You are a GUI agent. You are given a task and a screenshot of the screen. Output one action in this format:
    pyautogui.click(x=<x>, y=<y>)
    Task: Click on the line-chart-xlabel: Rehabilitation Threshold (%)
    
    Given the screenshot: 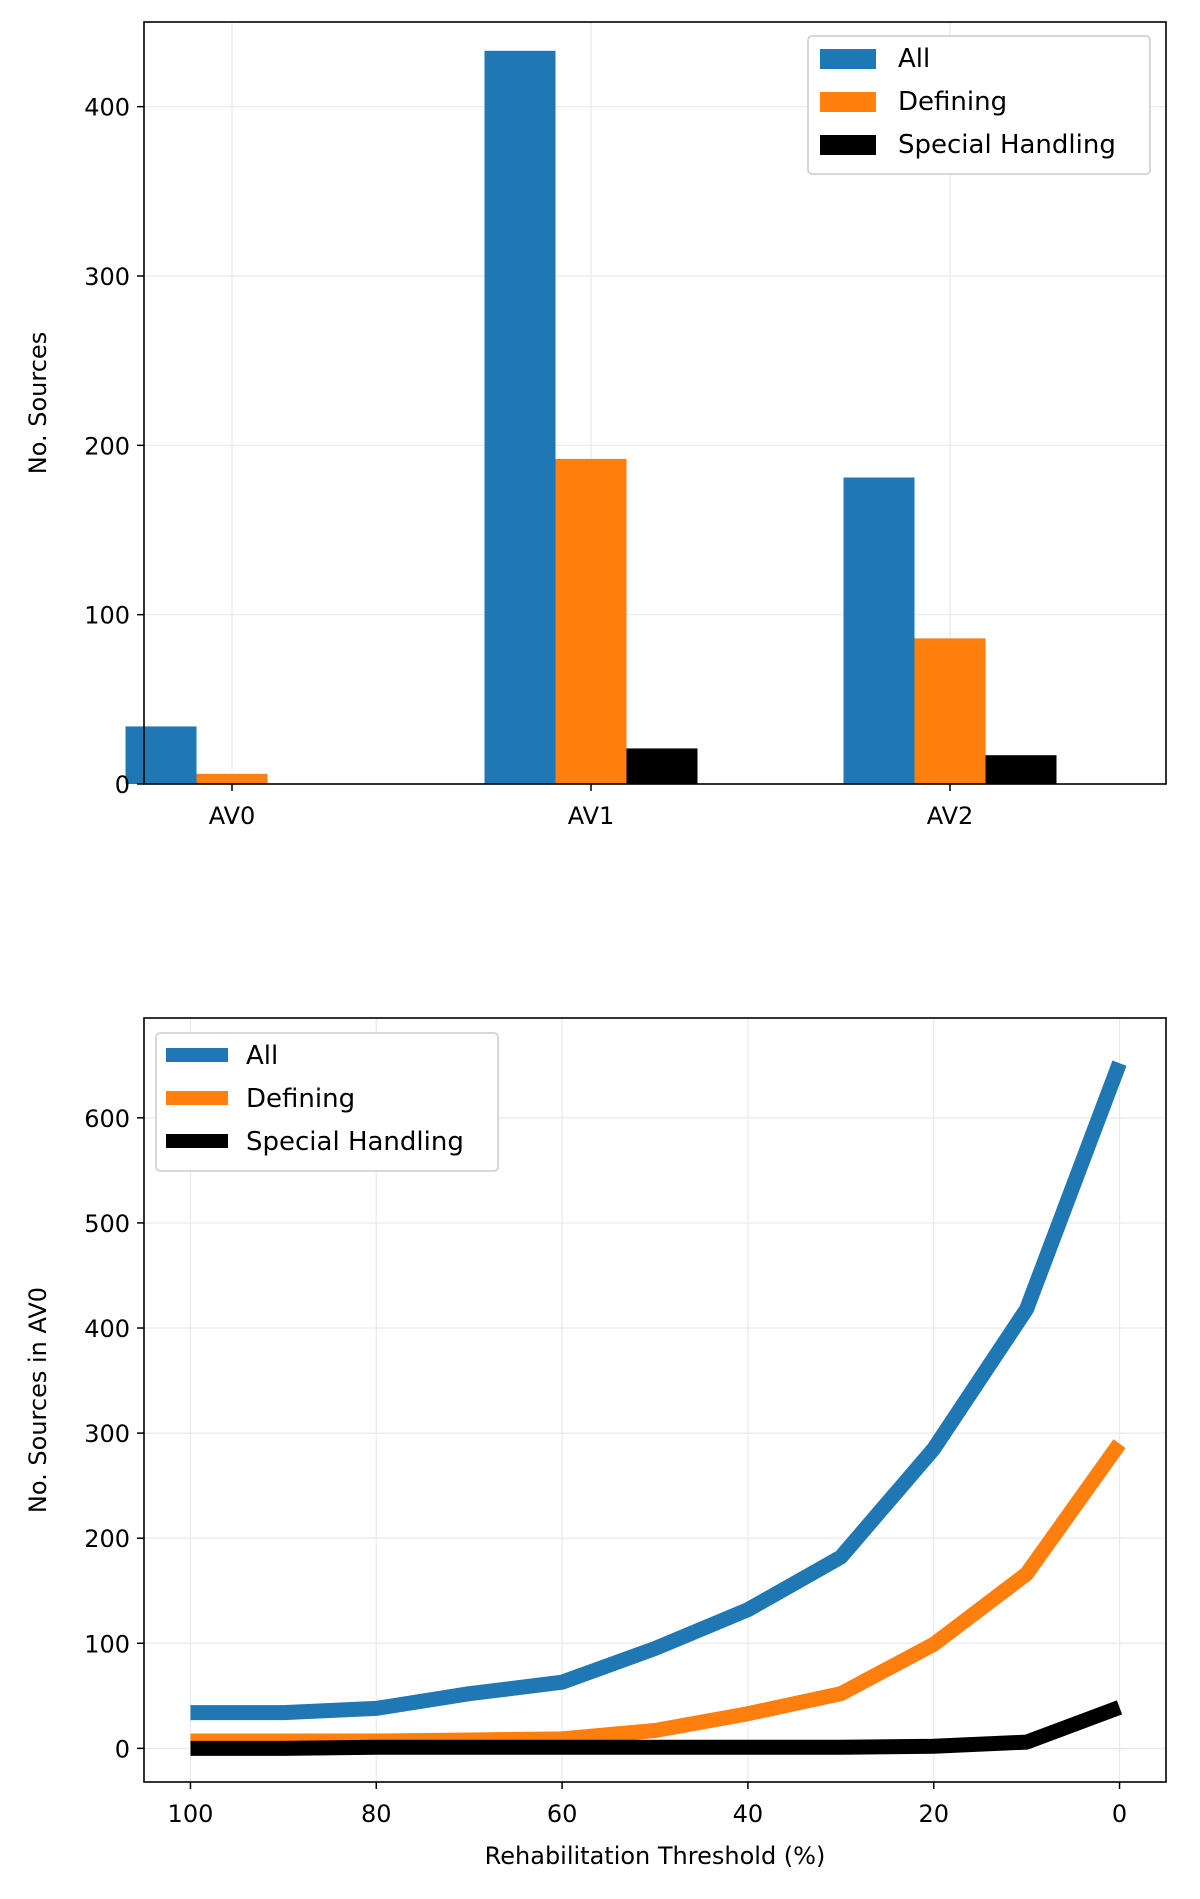 What is the action you would take?
    pyautogui.click(x=655, y=1856)
    